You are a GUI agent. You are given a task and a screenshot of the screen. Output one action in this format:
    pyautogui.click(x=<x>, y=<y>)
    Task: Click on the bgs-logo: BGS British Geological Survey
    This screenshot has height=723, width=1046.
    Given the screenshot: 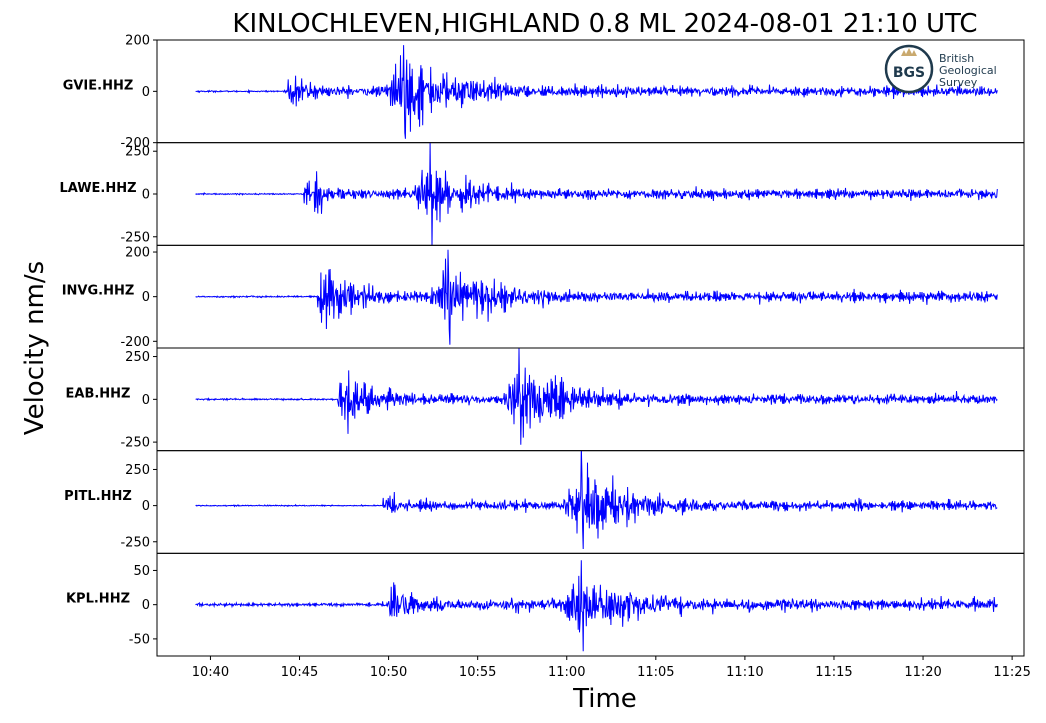 What is the action you would take?
    pyautogui.click(x=940, y=69)
    